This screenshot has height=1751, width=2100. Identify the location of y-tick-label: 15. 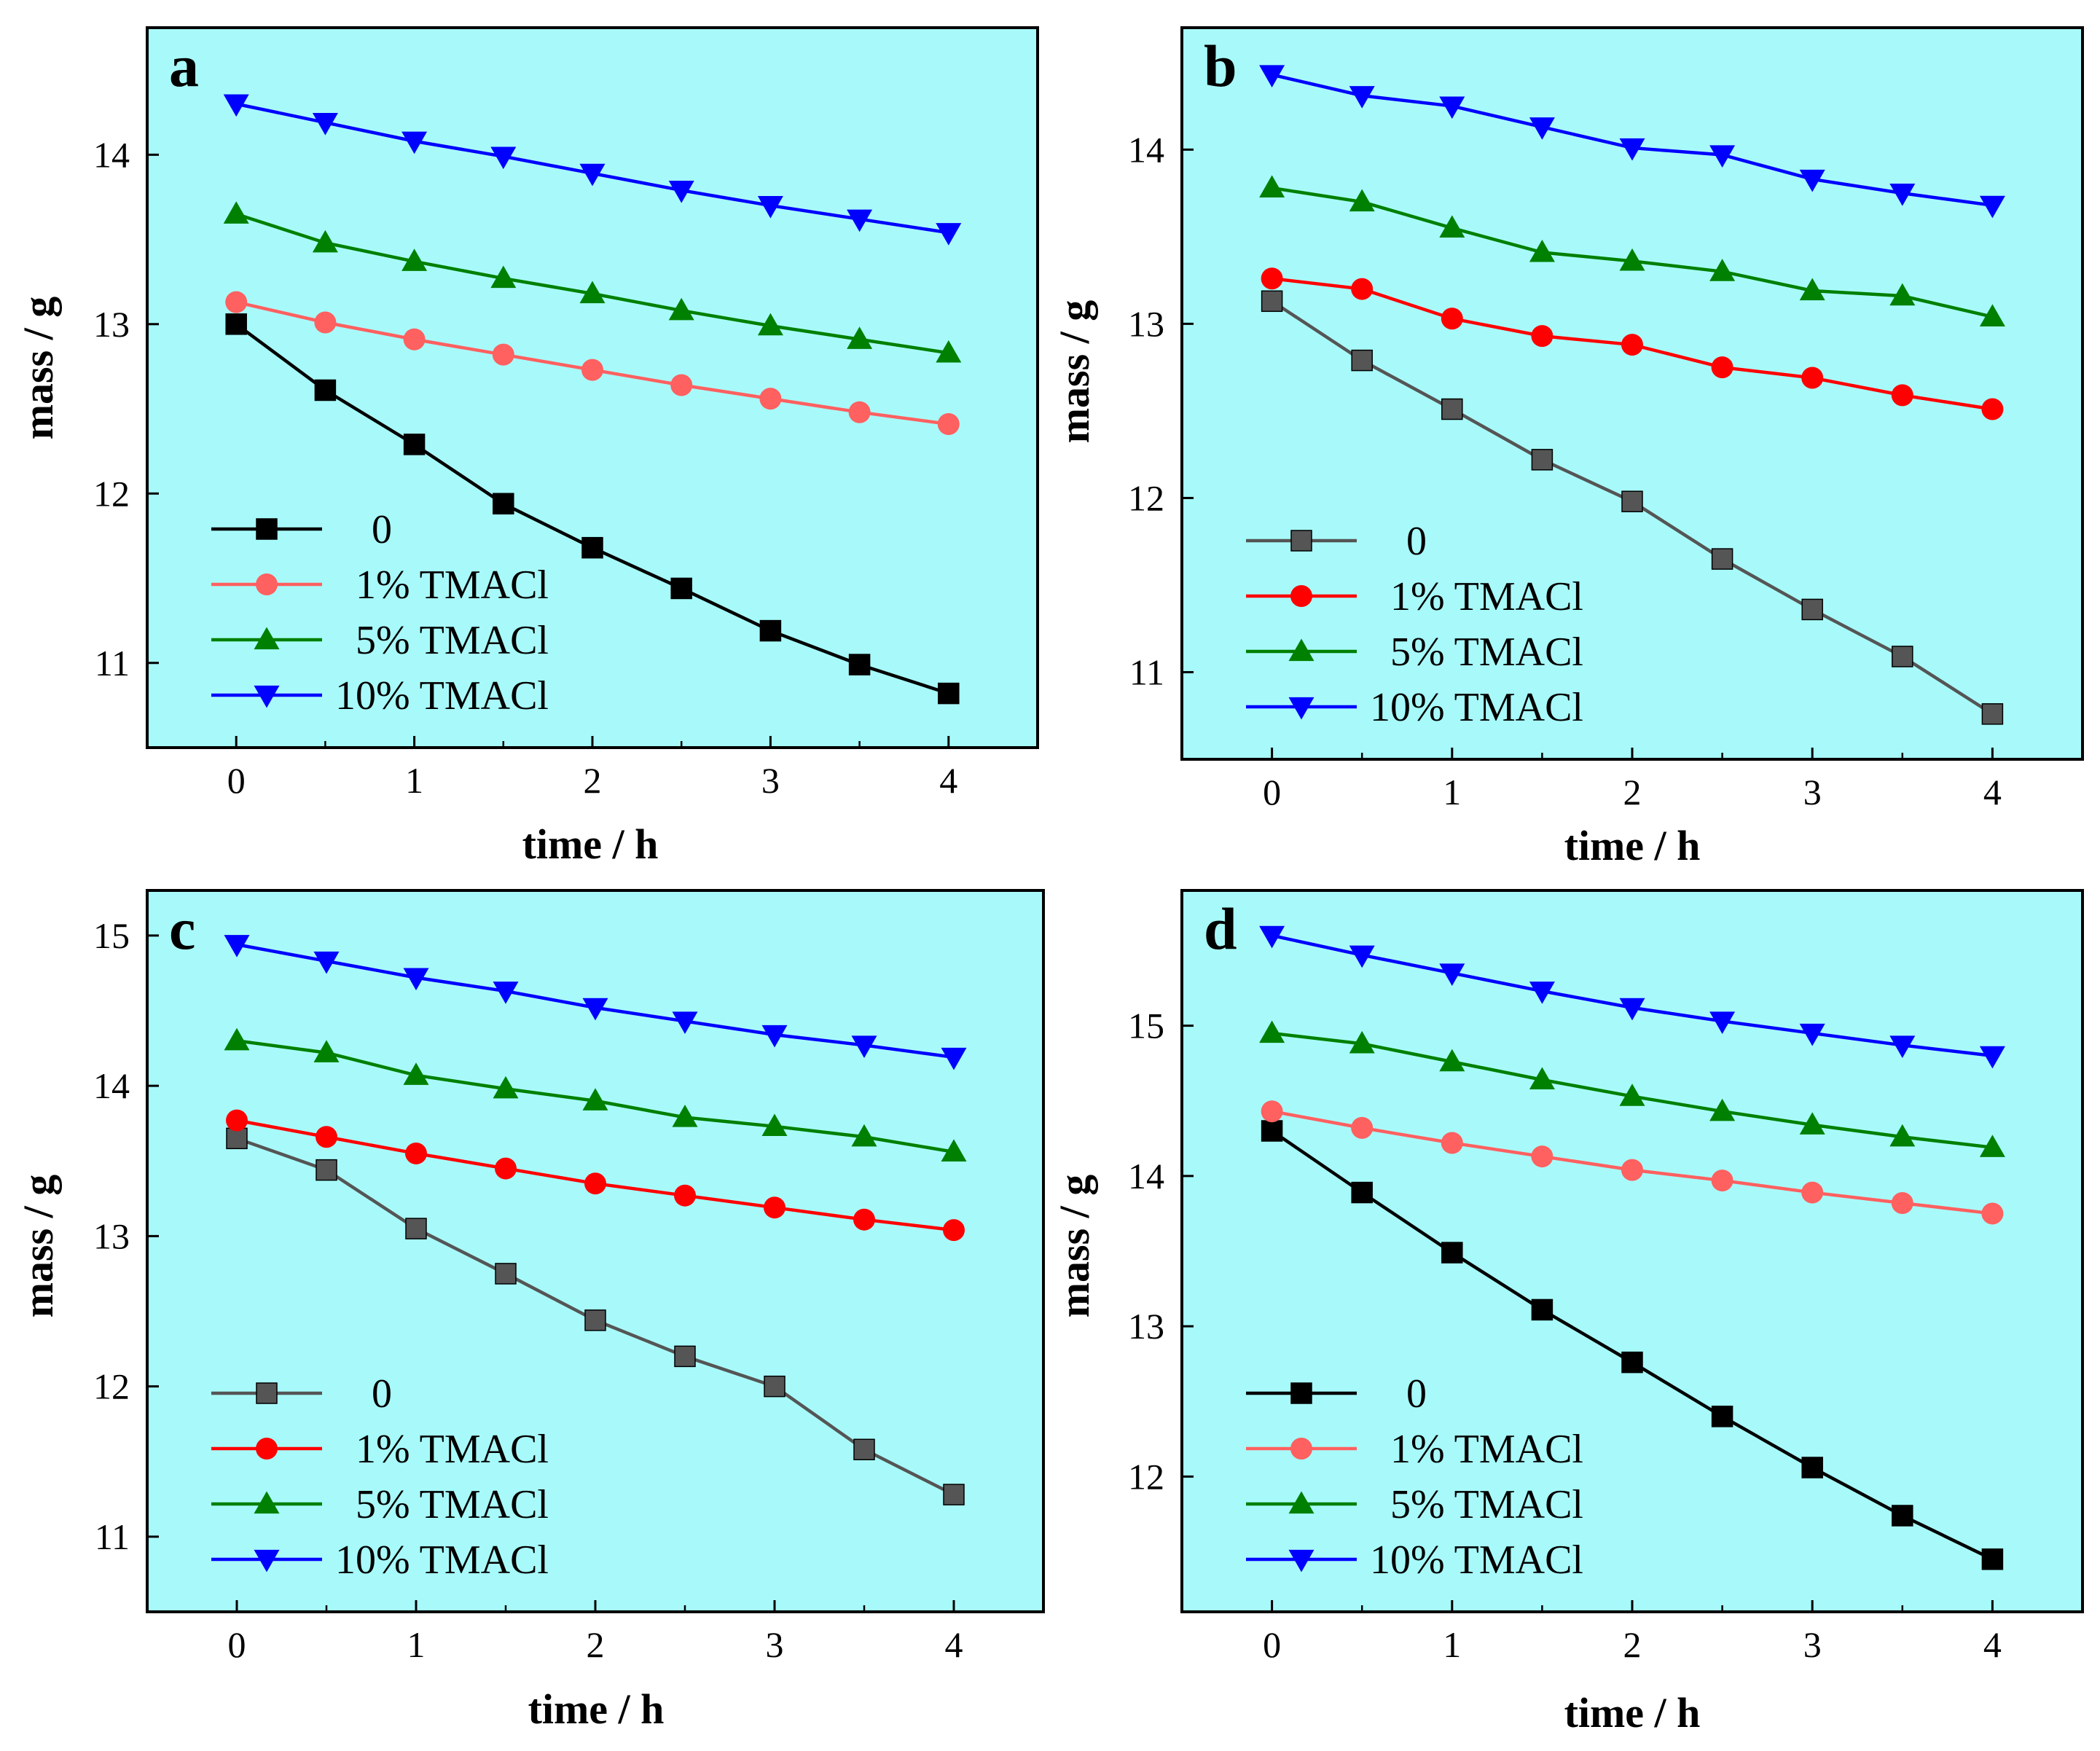
(111, 936).